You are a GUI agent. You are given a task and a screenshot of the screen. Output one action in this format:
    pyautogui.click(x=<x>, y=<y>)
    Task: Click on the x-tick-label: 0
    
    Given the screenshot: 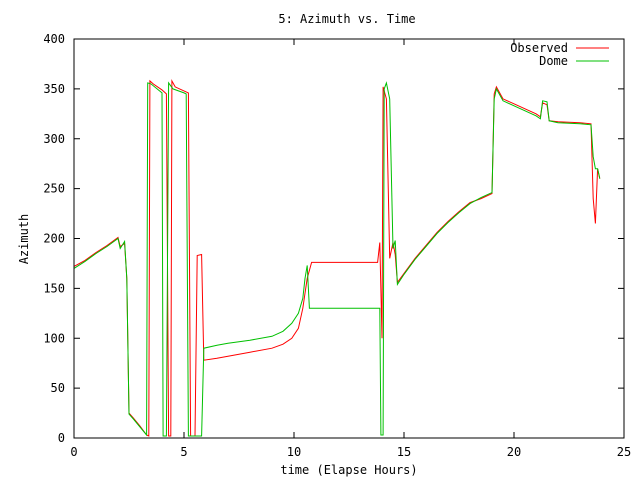 What is the action you would take?
    pyautogui.click(x=73, y=452)
    